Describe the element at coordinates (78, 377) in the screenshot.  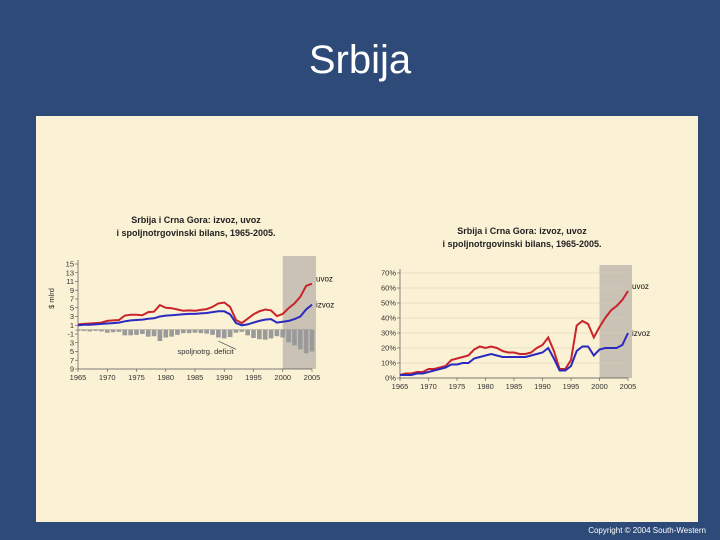
I see `left-x-tick-label: 1965` at that location.